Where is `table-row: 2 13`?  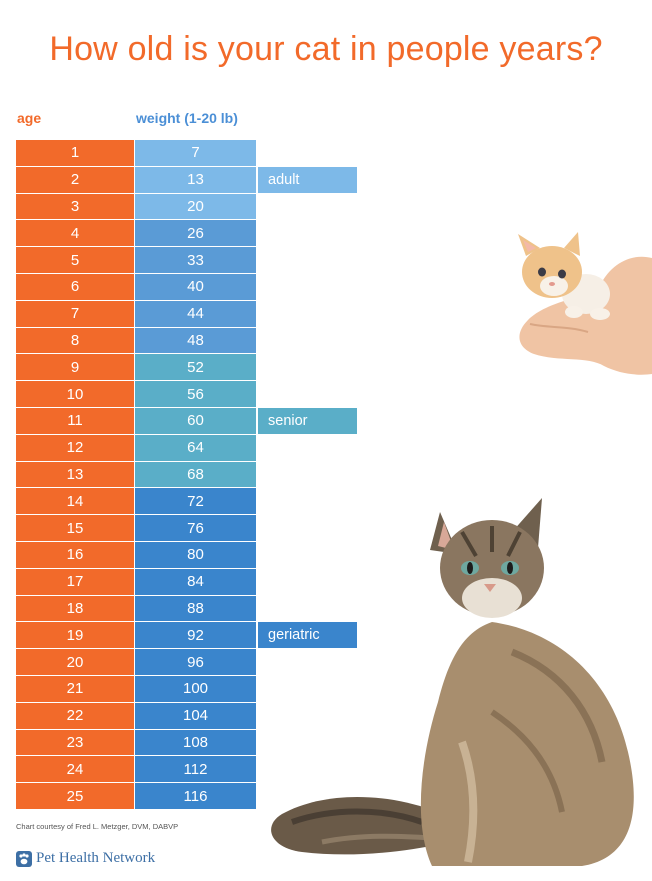 table-row: 2 13 is located at coordinates (136, 180).